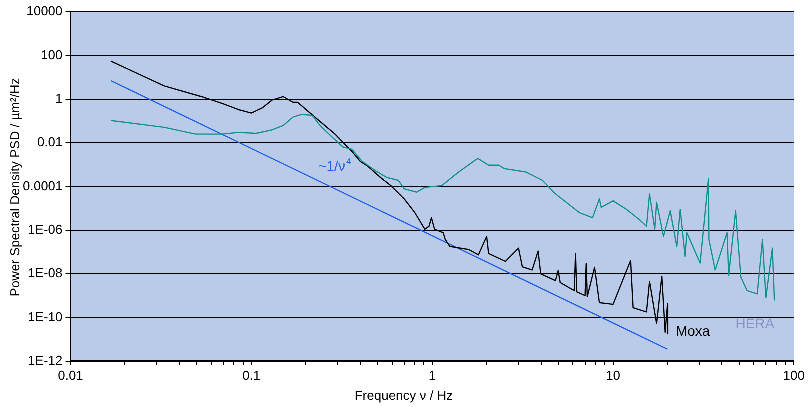 This screenshot has width=808, height=407. Describe the element at coordinates (404, 395) in the screenshot. I see `x-axis-title: Frequency ν / Hz` at that location.